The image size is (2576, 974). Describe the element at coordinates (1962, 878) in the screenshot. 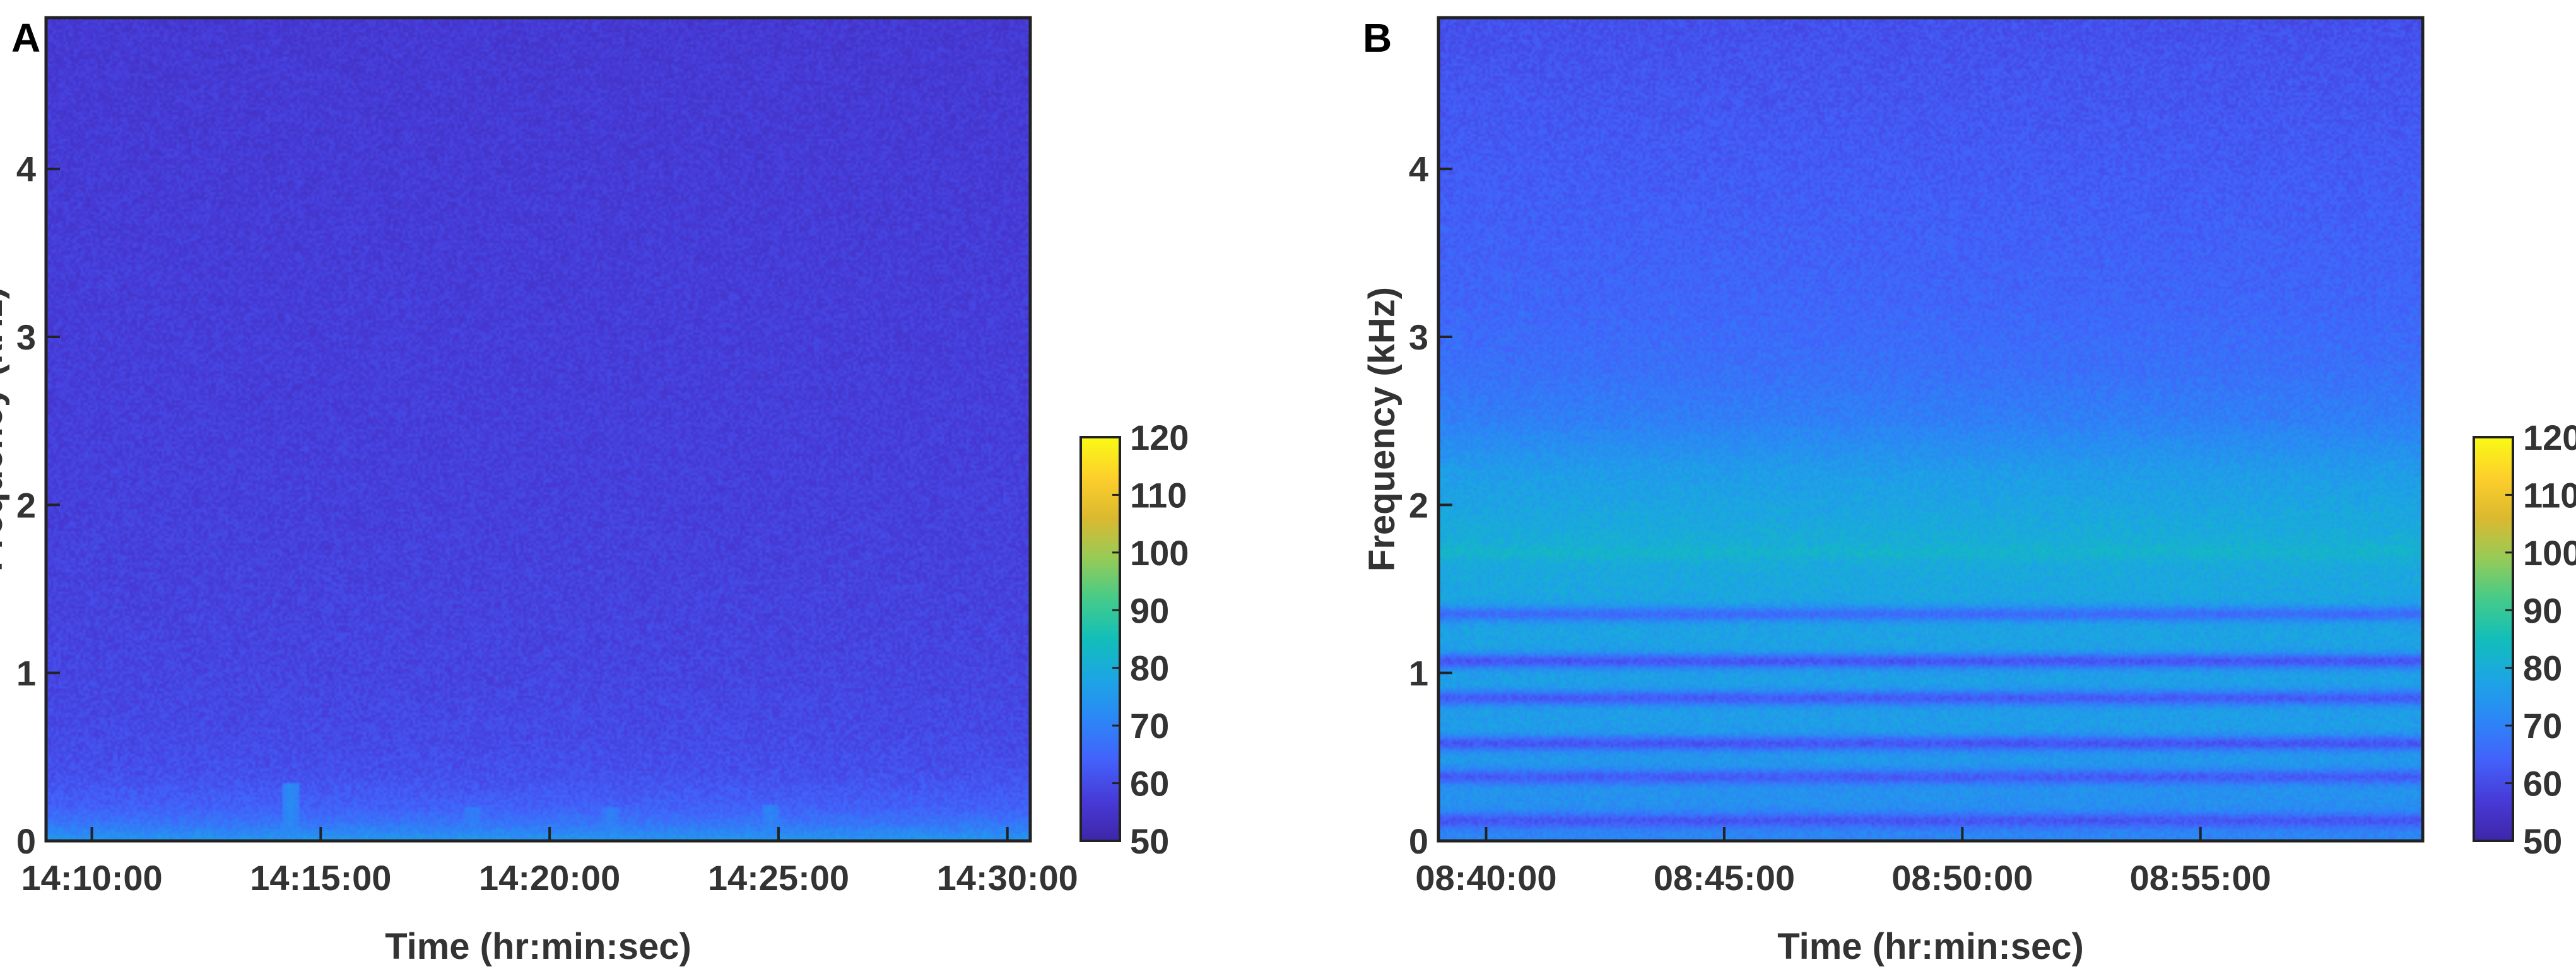

I see `x-tick-label: 08:50:00` at that location.